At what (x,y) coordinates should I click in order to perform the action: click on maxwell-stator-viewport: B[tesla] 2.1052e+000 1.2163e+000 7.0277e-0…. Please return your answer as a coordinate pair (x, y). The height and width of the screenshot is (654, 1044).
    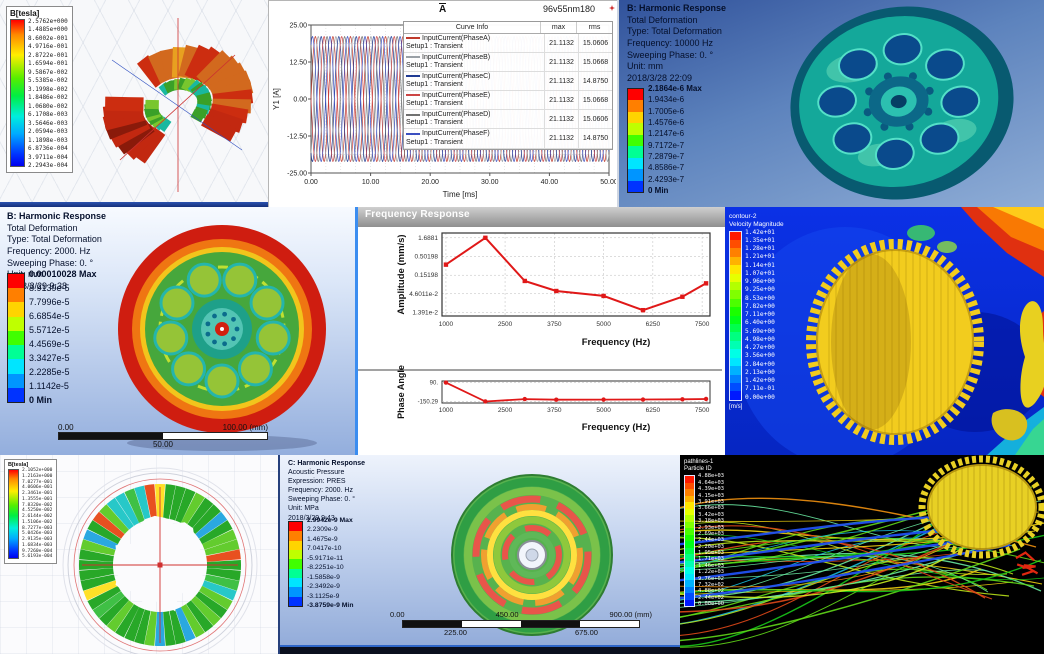
    Looking at the image, I should click on (139, 554).